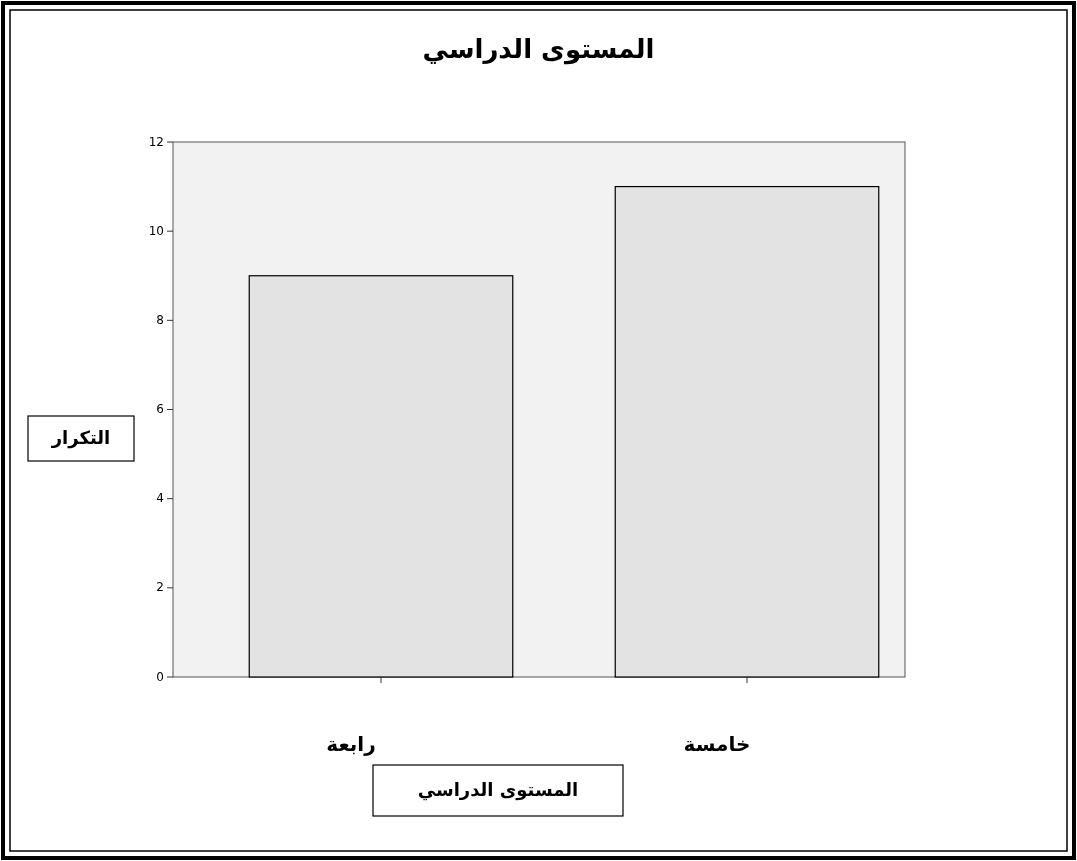 Image resolution: width=1077 pixels, height=861 pixels. What do you see at coordinates (160, 409) in the screenshot?
I see `y-tick-label: 6` at bounding box center [160, 409].